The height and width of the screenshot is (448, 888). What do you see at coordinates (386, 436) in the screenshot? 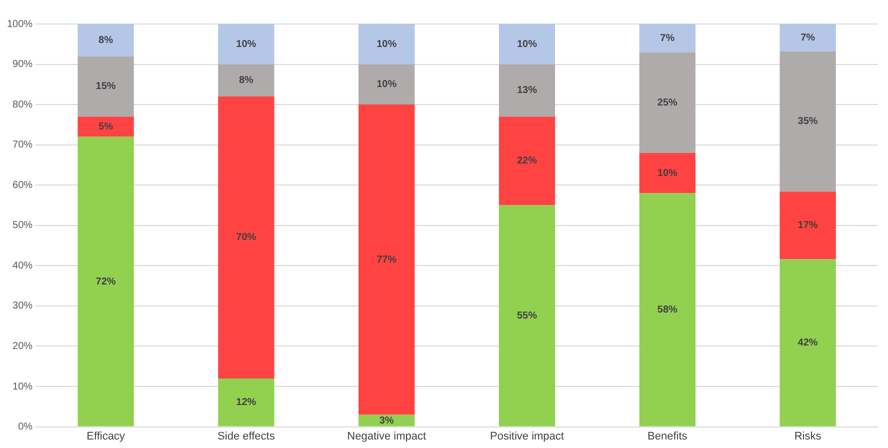
I see `x-tick-label: Negative impact` at bounding box center [386, 436].